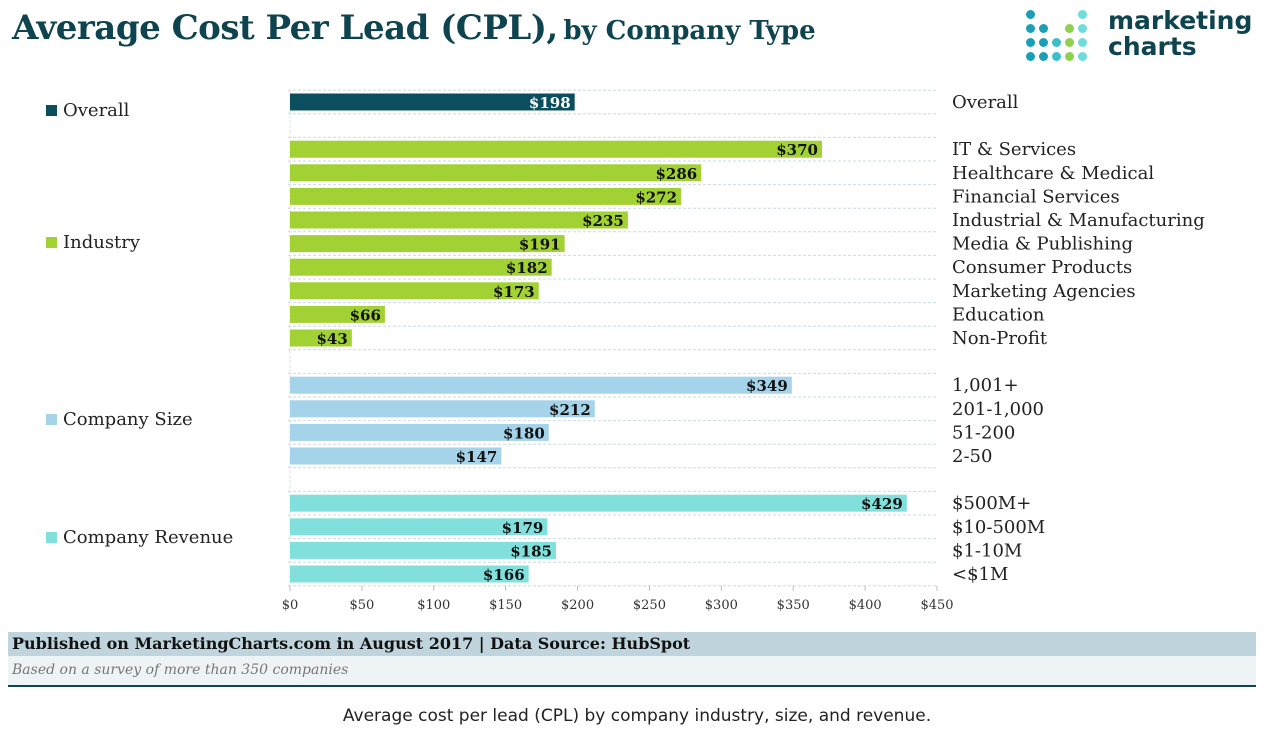  I want to click on legend-label: Overall, so click(96, 110).